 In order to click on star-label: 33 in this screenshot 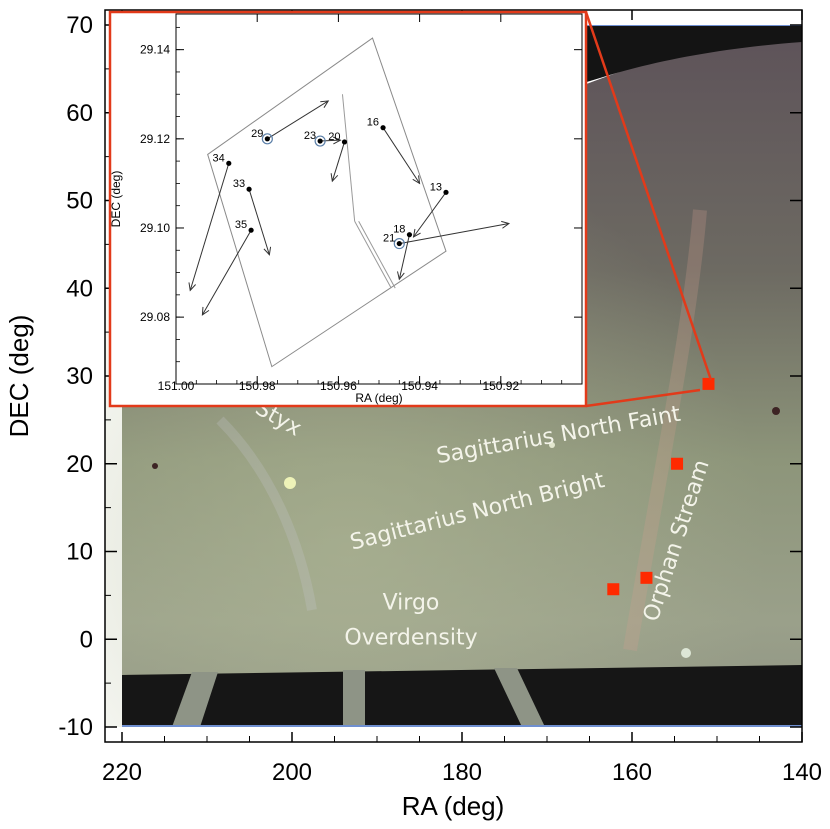, I will do `click(239, 184)`.